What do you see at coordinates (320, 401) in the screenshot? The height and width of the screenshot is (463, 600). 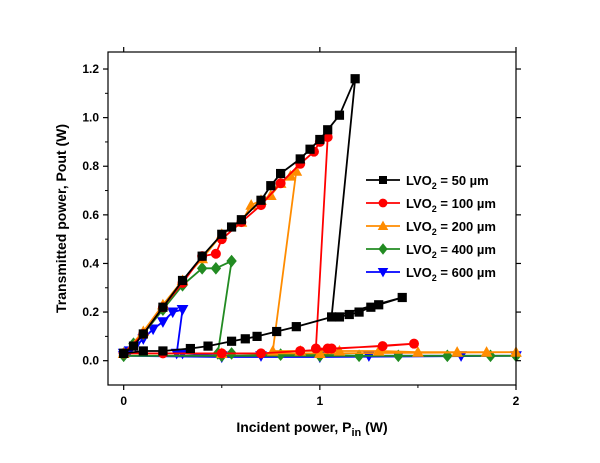 I see `x-tick-label: 1` at bounding box center [320, 401].